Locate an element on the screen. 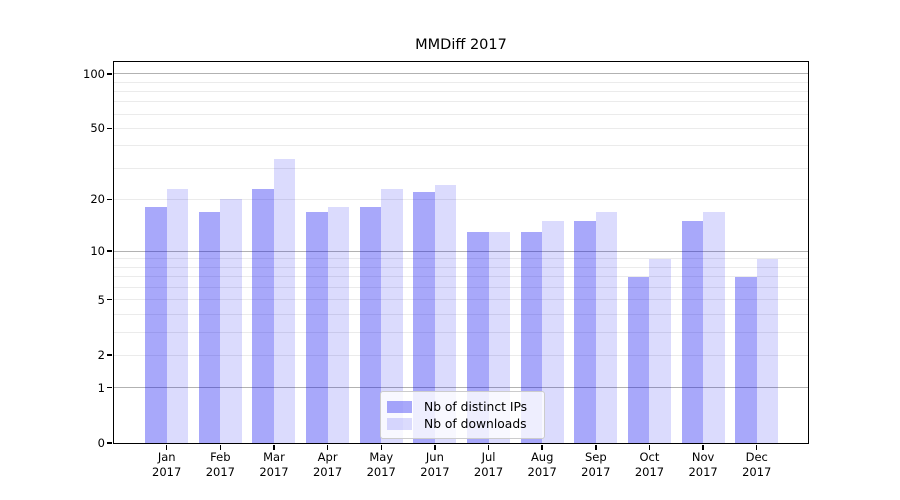 Image resolution: width=900 pixels, height=500 pixels. bar-distinct-ips-feb is located at coordinates (209, 327).